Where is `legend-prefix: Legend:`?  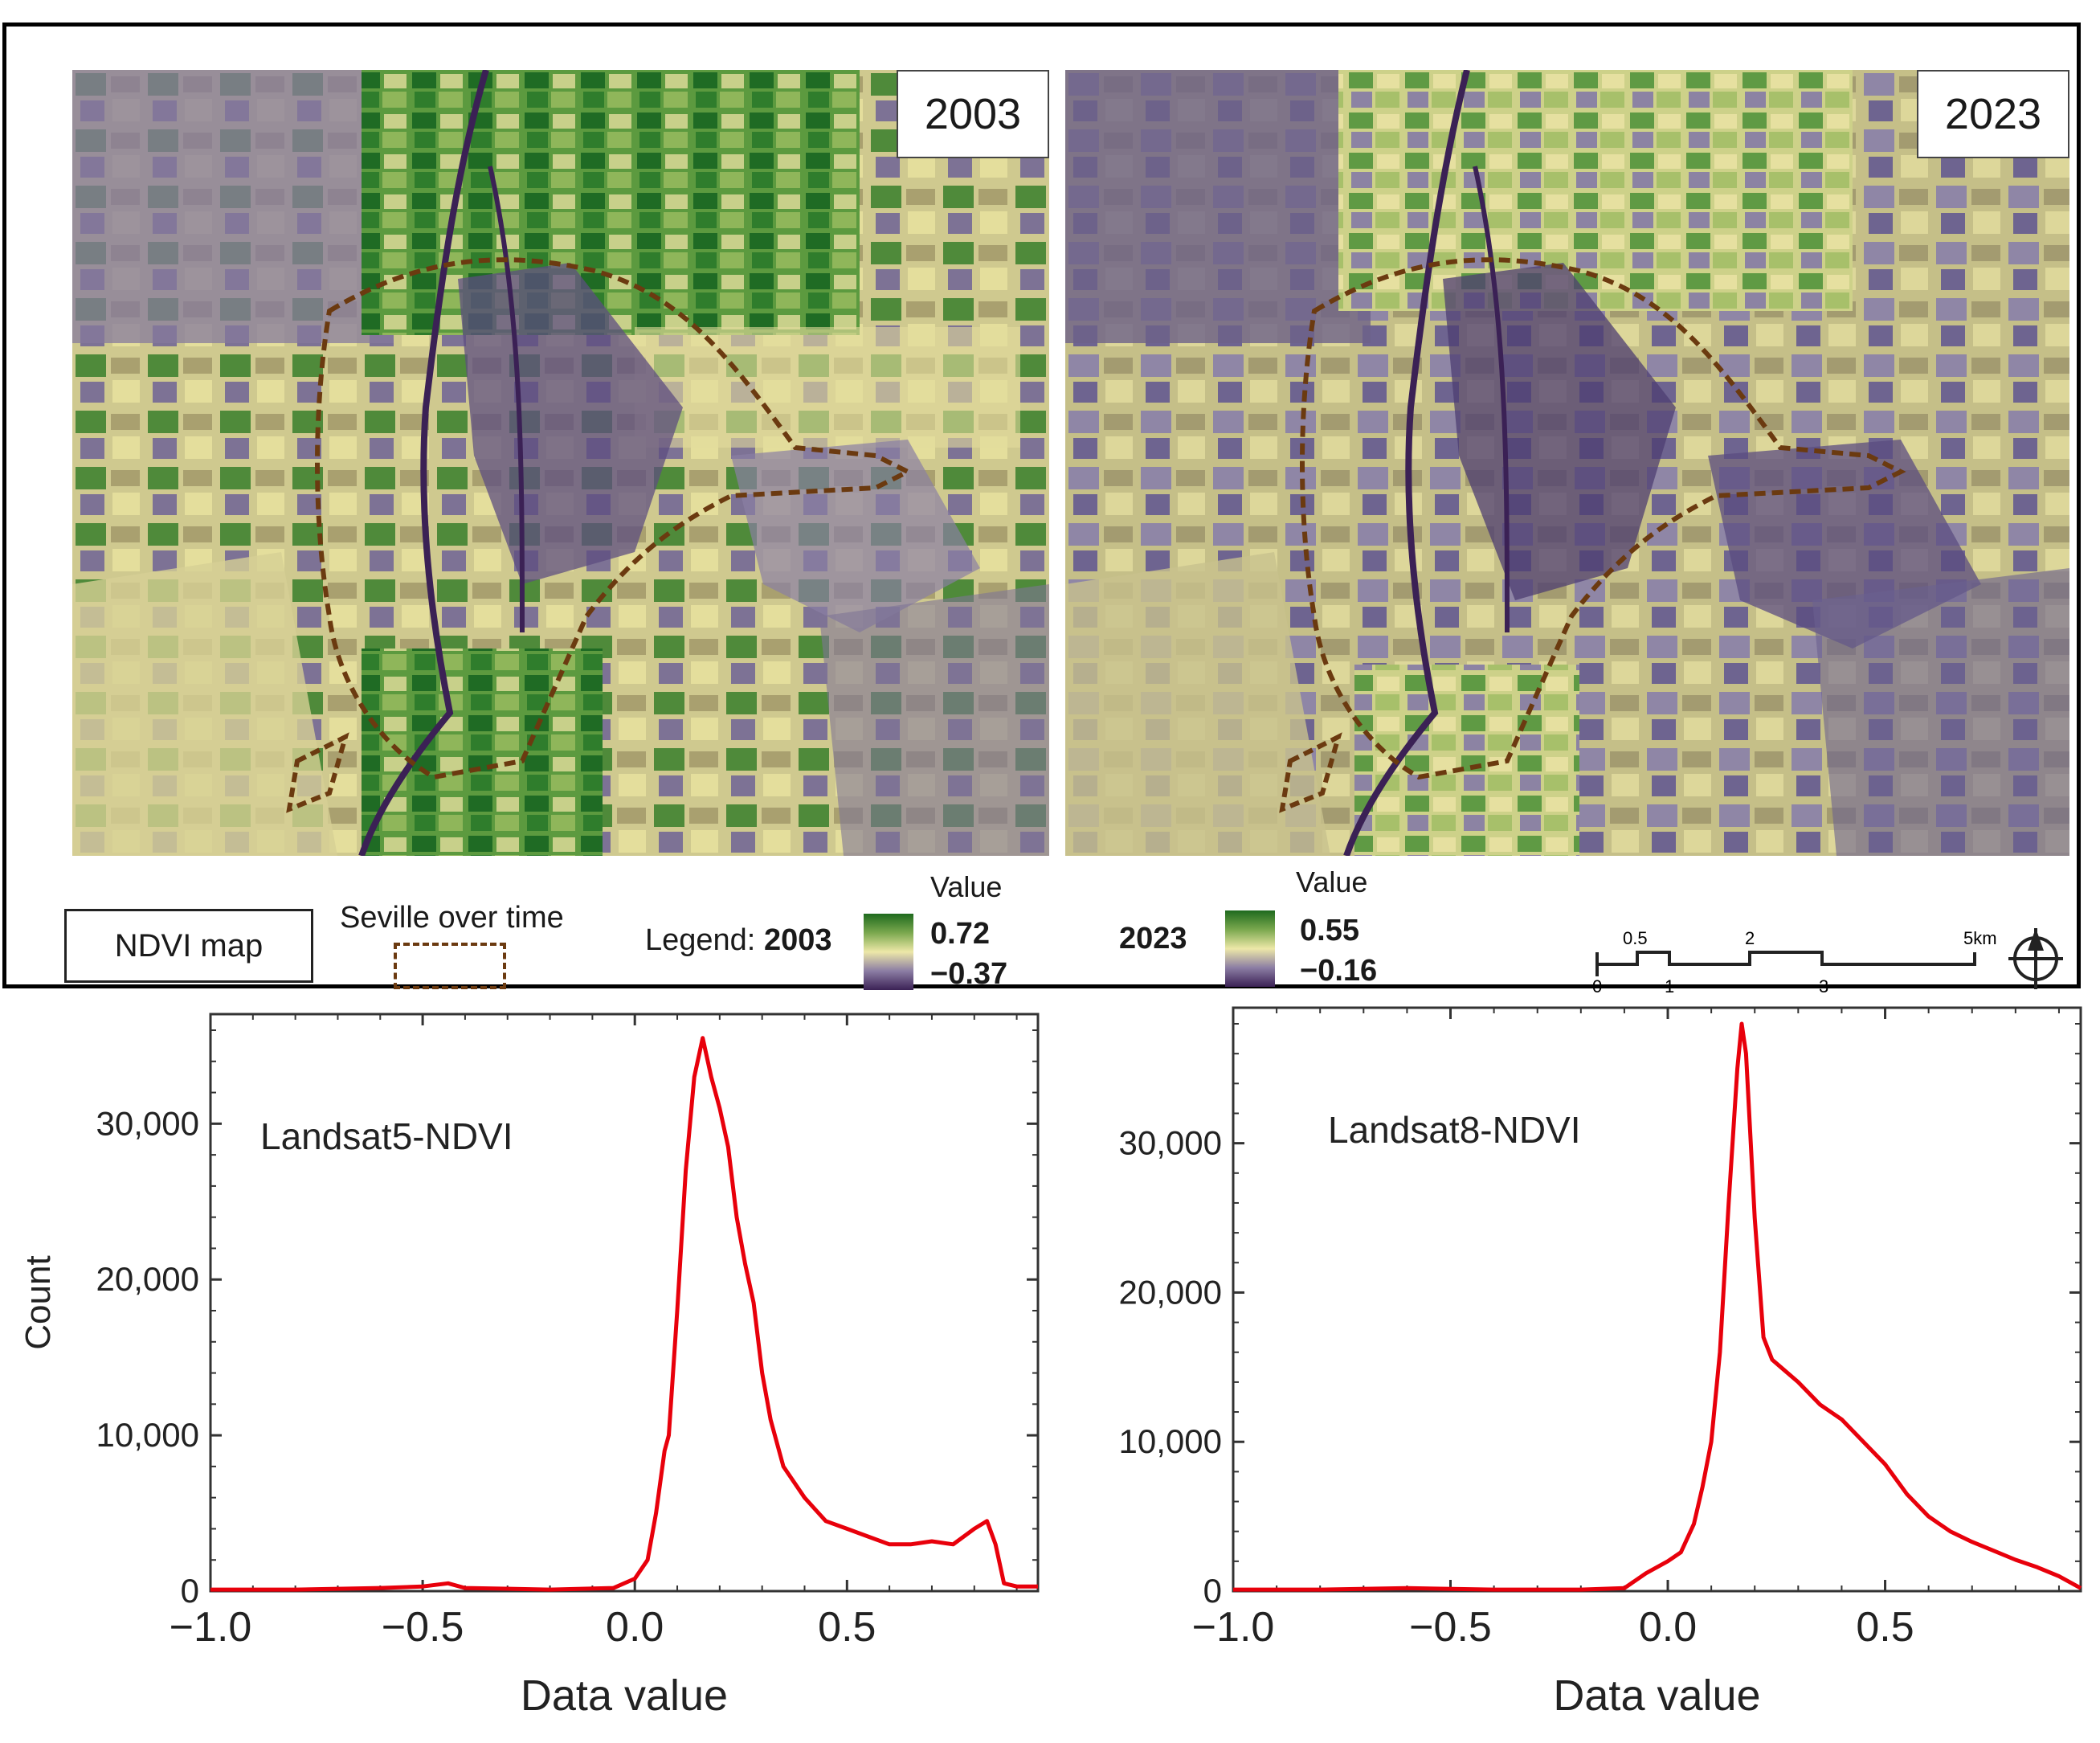
legend-prefix: Legend: is located at coordinates (700, 940).